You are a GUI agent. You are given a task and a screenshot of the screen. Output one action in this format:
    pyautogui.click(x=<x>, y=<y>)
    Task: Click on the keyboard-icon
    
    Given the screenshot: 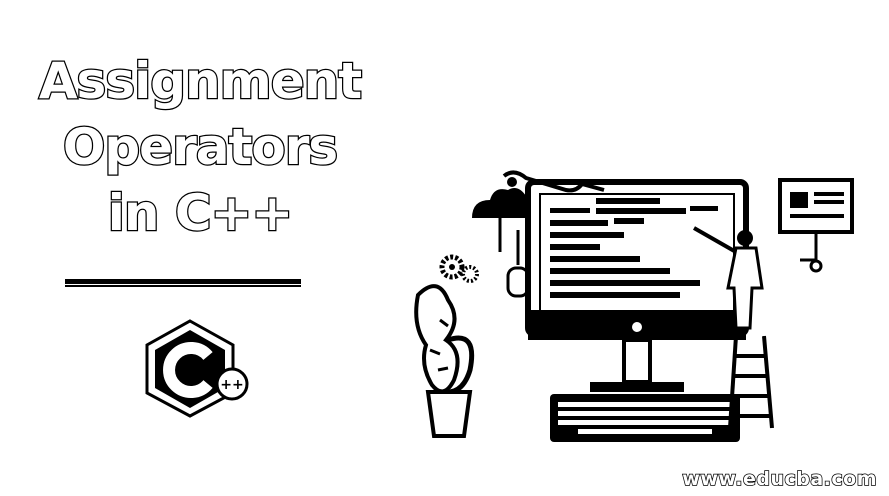 What is the action you would take?
    pyautogui.click(x=645, y=418)
    